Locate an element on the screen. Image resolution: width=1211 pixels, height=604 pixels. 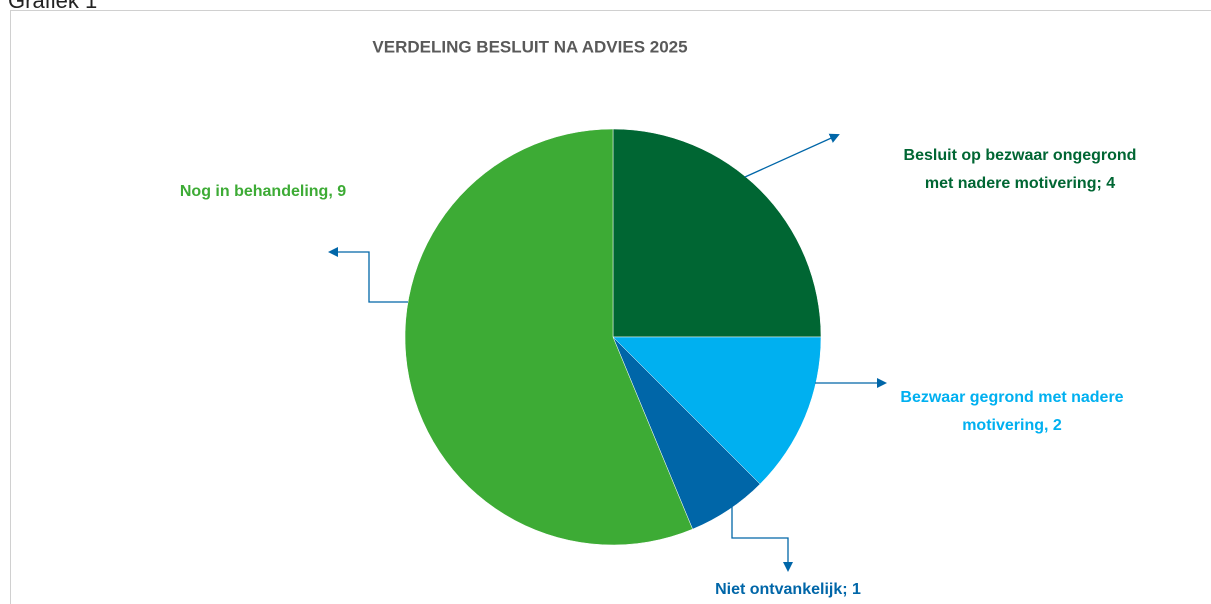
data-label: Niet ontvankelijk; 1 is located at coordinates (788, 589).